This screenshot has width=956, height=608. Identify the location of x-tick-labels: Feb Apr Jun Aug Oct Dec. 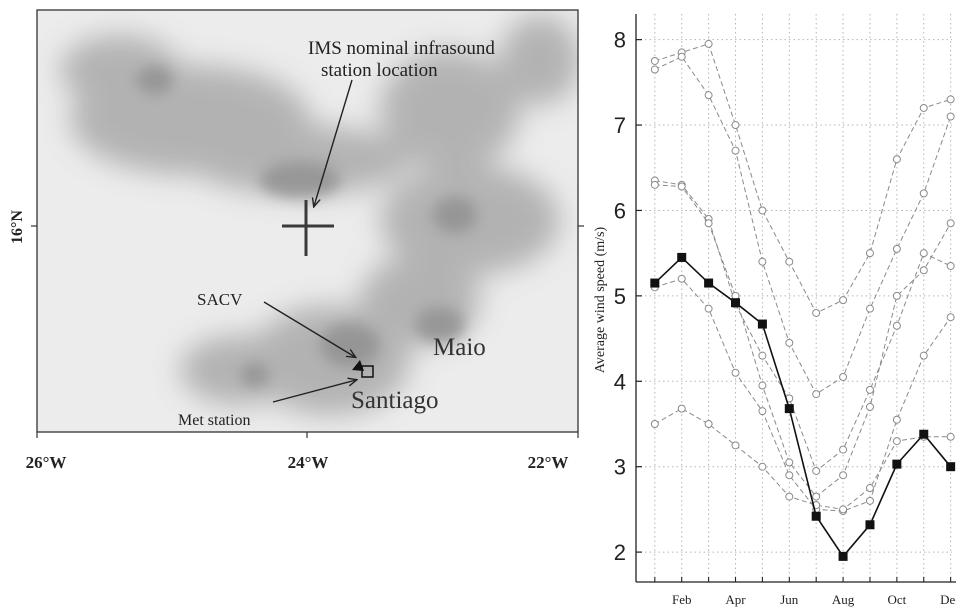
(805, 592).